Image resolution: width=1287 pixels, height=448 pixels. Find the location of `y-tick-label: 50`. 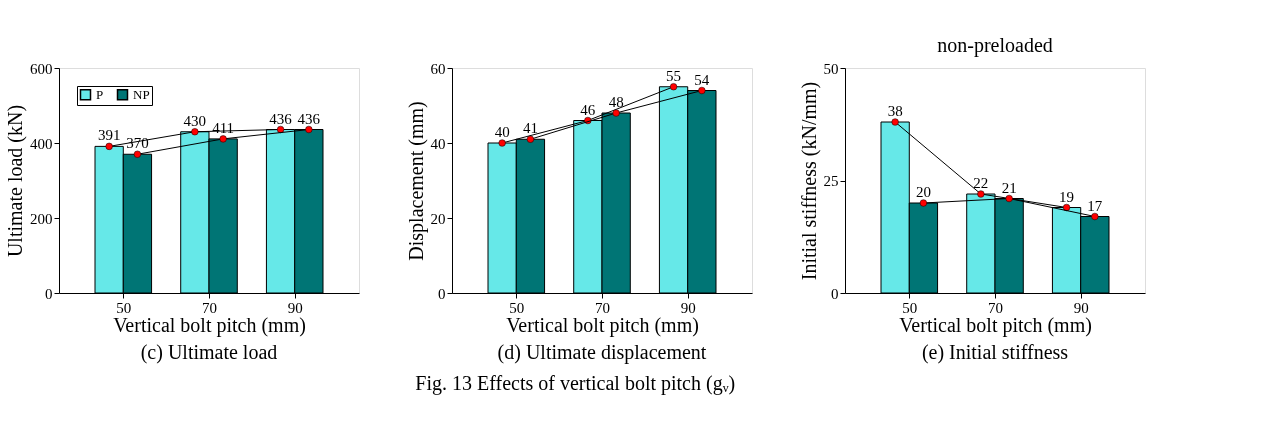

y-tick-label: 50 is located at coordinates (831, 68).